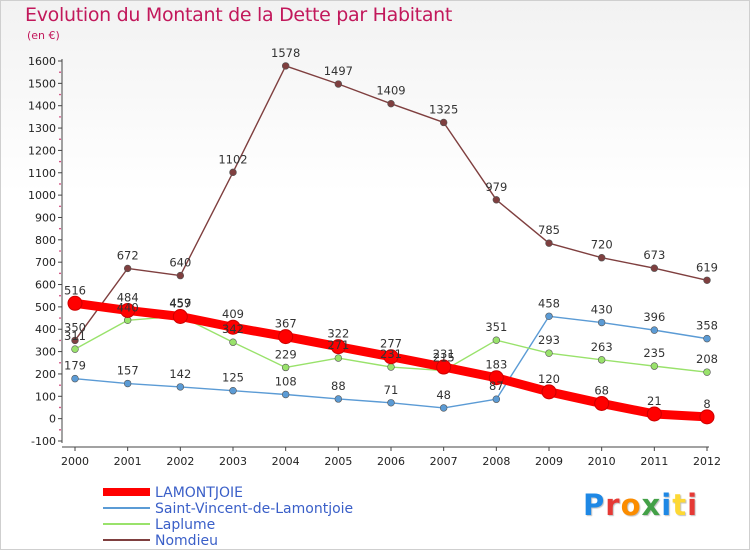 This screenshot has width=750, height=550. Describe the element at coordinates (45, 307) in the screenshot. I see `y-tick-label: 500` at that location.